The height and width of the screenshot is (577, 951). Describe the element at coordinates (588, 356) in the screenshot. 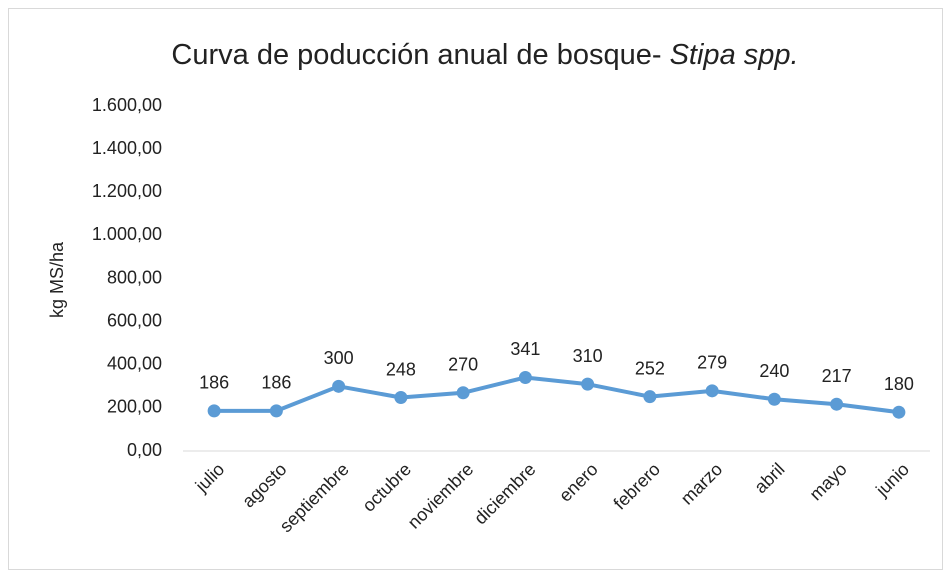

I see `data-label: 310` at that location.